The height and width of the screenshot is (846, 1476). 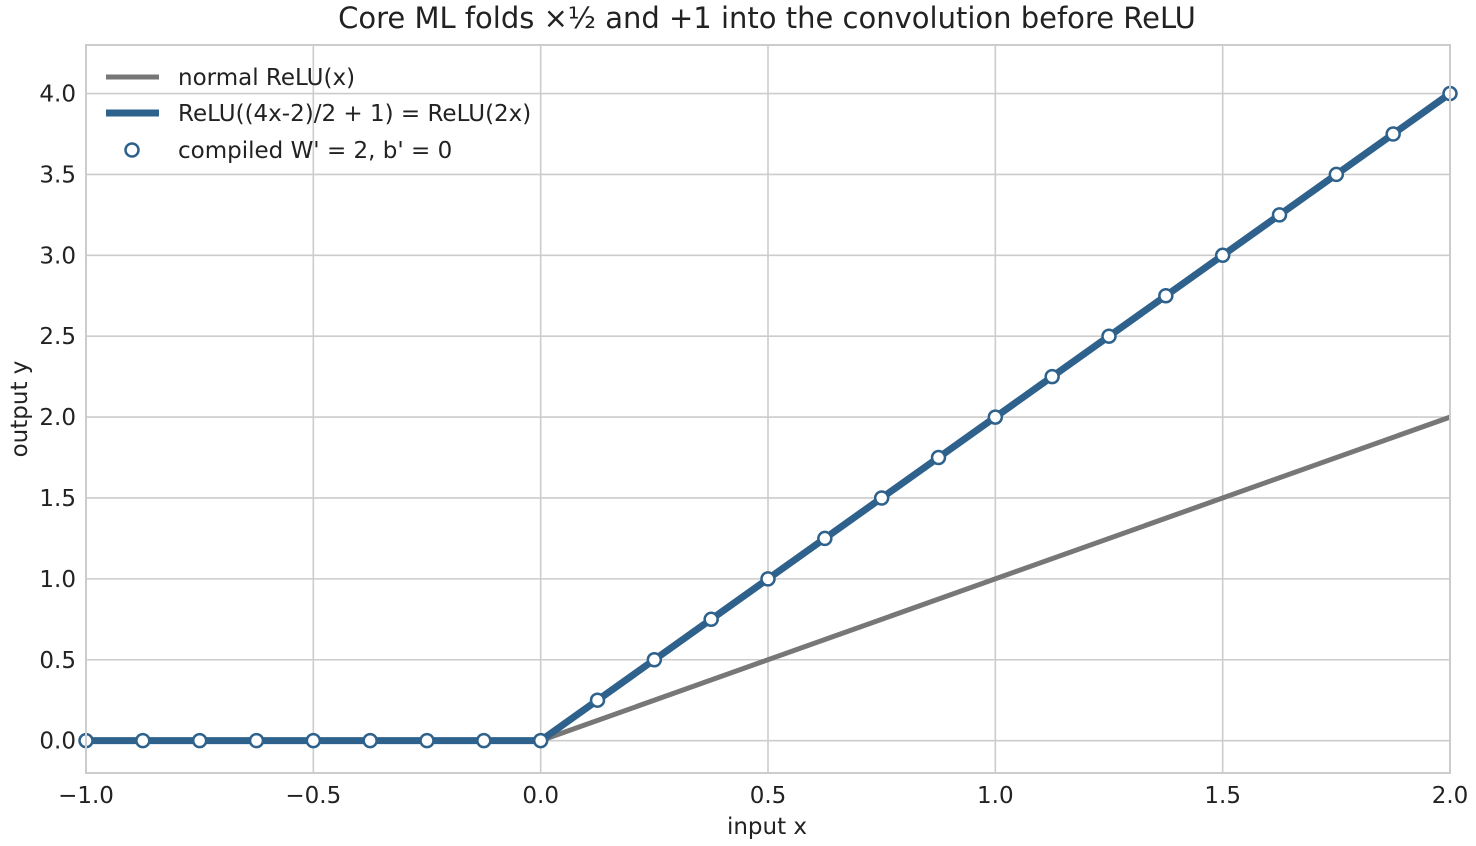 I want to click on y-tick-label: 3.5, so click(x=57, y=175).